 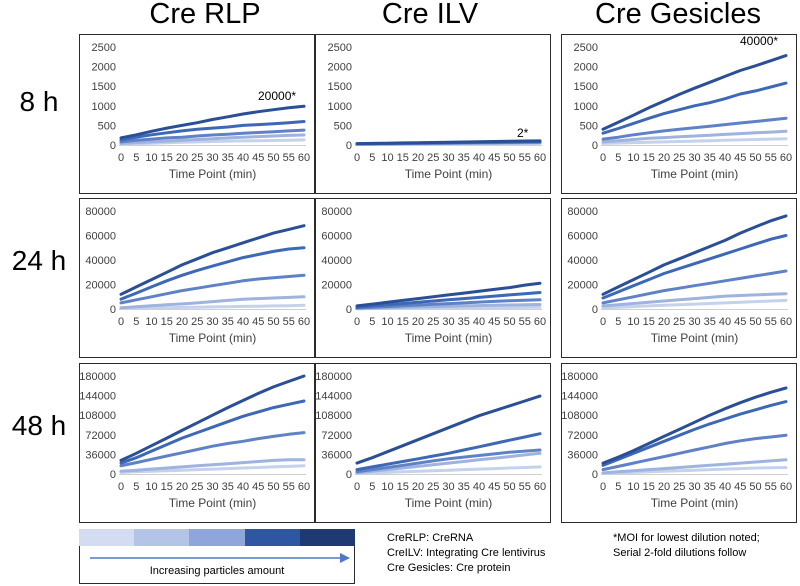 I want to click on row-title-48h: 48 h, so click(x=39, y=425).